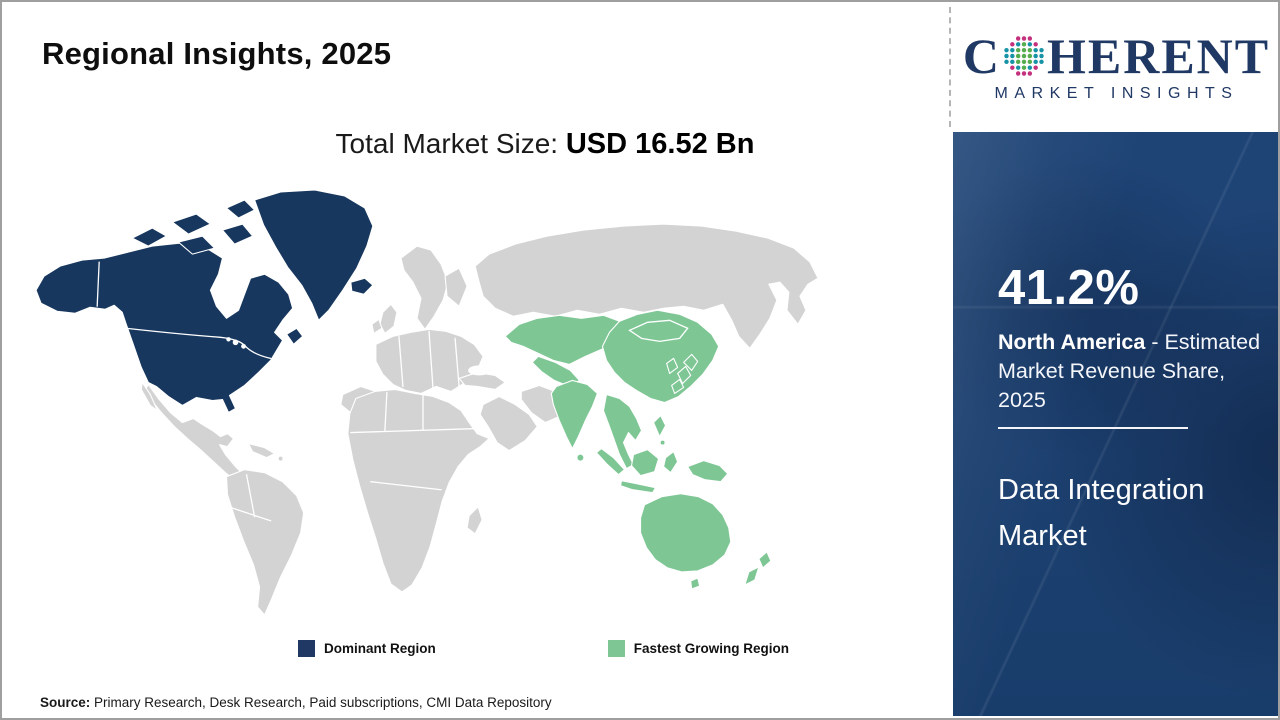 The width and height of the screenshot is (1280, 720). I want to click on brand-letter-c: C, so click(981, 56).